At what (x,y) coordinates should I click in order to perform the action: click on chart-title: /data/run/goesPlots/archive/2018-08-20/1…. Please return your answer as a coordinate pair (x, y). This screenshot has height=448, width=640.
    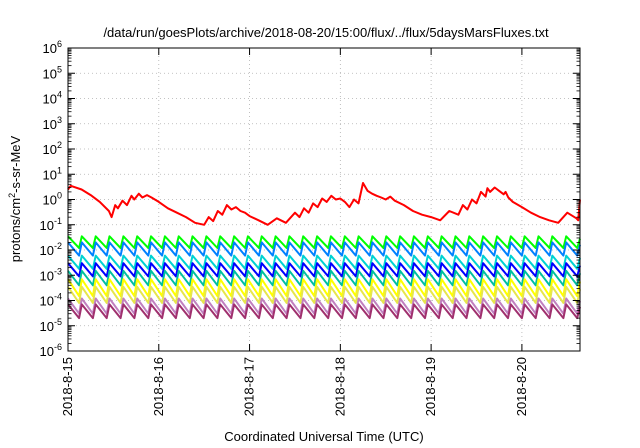
    Looking at the image, I should click on (326, 32).